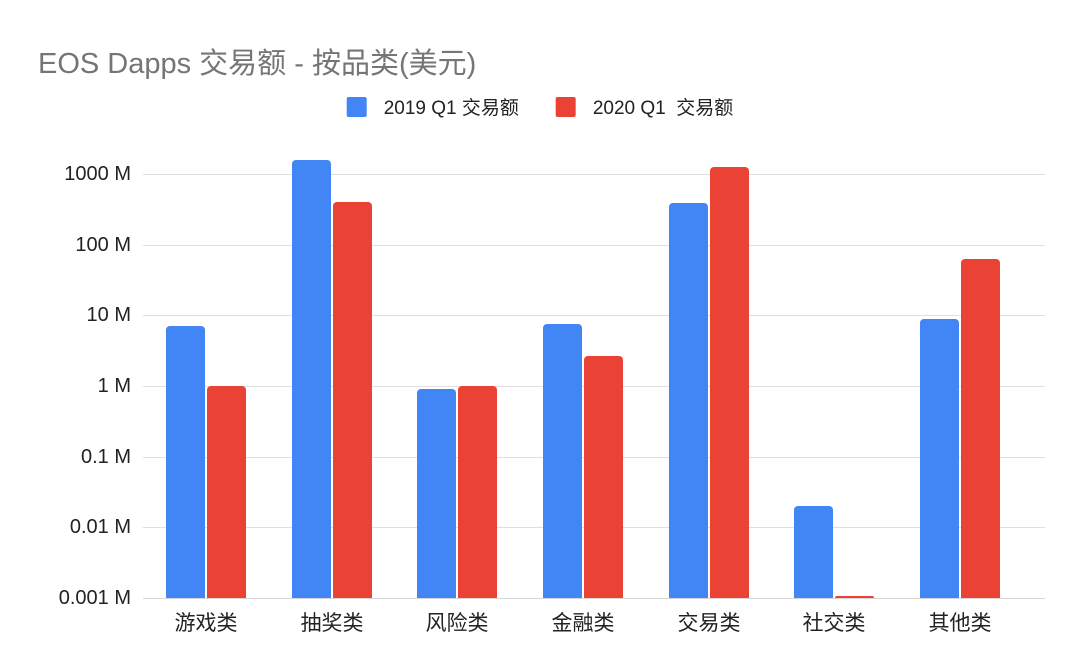 This screenshot has width=1080, height=667. Describe the element at coordinates (709, 623) in the screenshot. I see `x-axis-label: 交易类` at that location.